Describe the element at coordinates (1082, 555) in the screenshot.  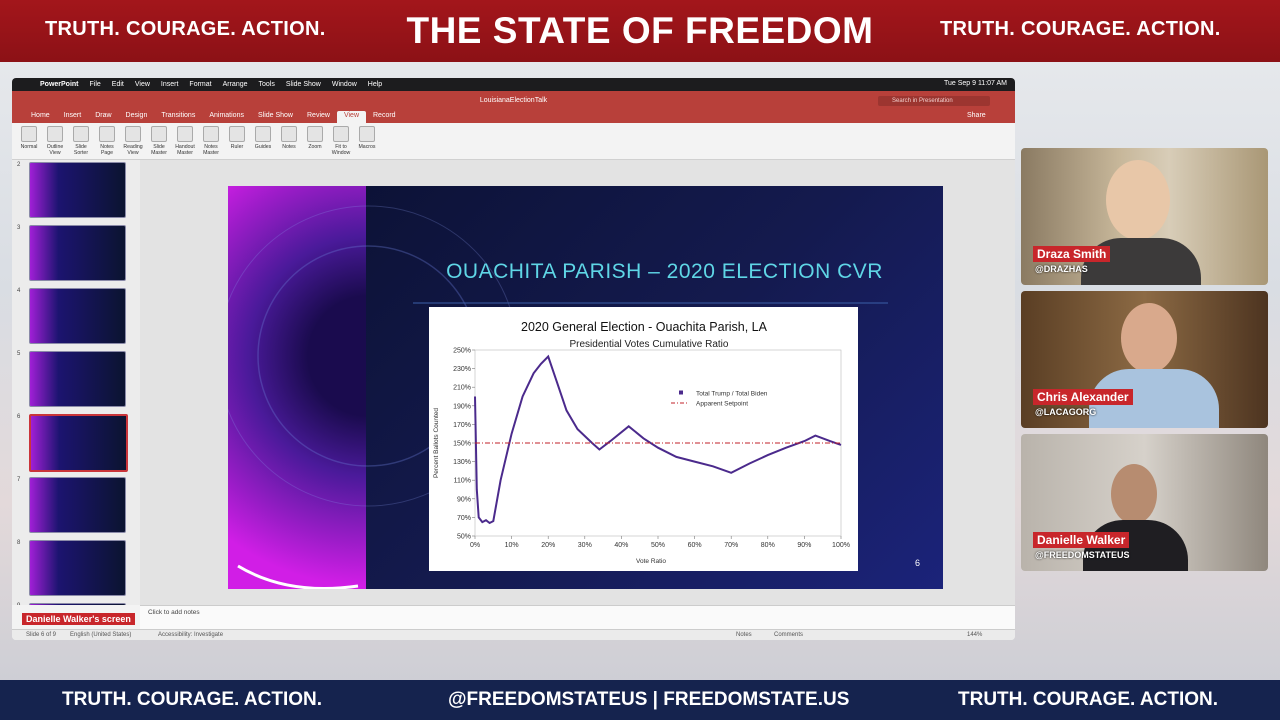
I see `participant-handle: @FREEDOMSTATEUS` at that location.